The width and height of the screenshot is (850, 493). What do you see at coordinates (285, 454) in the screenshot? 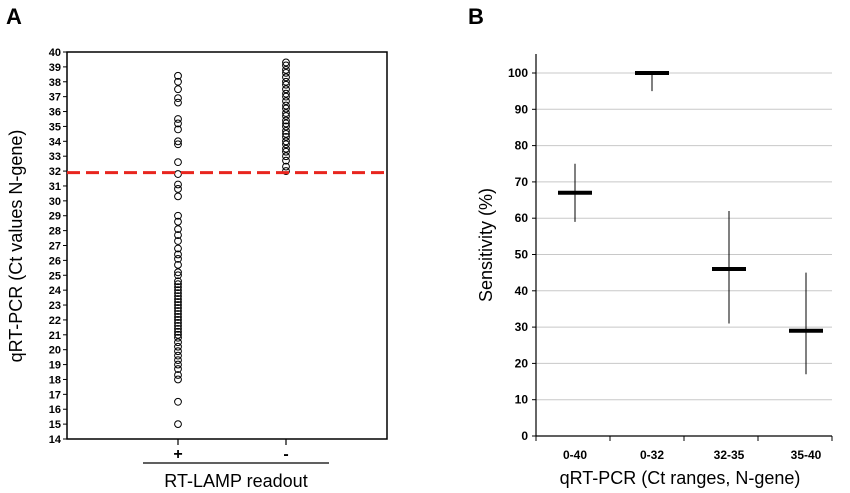
I see `panel-a-x-category-label: -` at bounding box center [285, 454].